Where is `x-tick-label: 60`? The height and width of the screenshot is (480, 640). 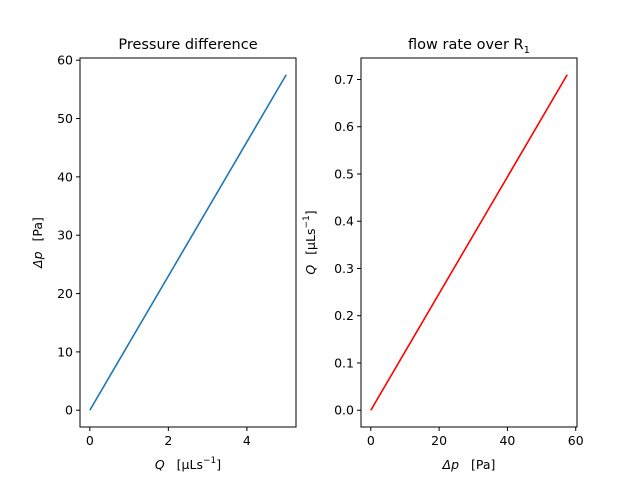
x-tick-label: 60 is located at coordinates (576, 440).